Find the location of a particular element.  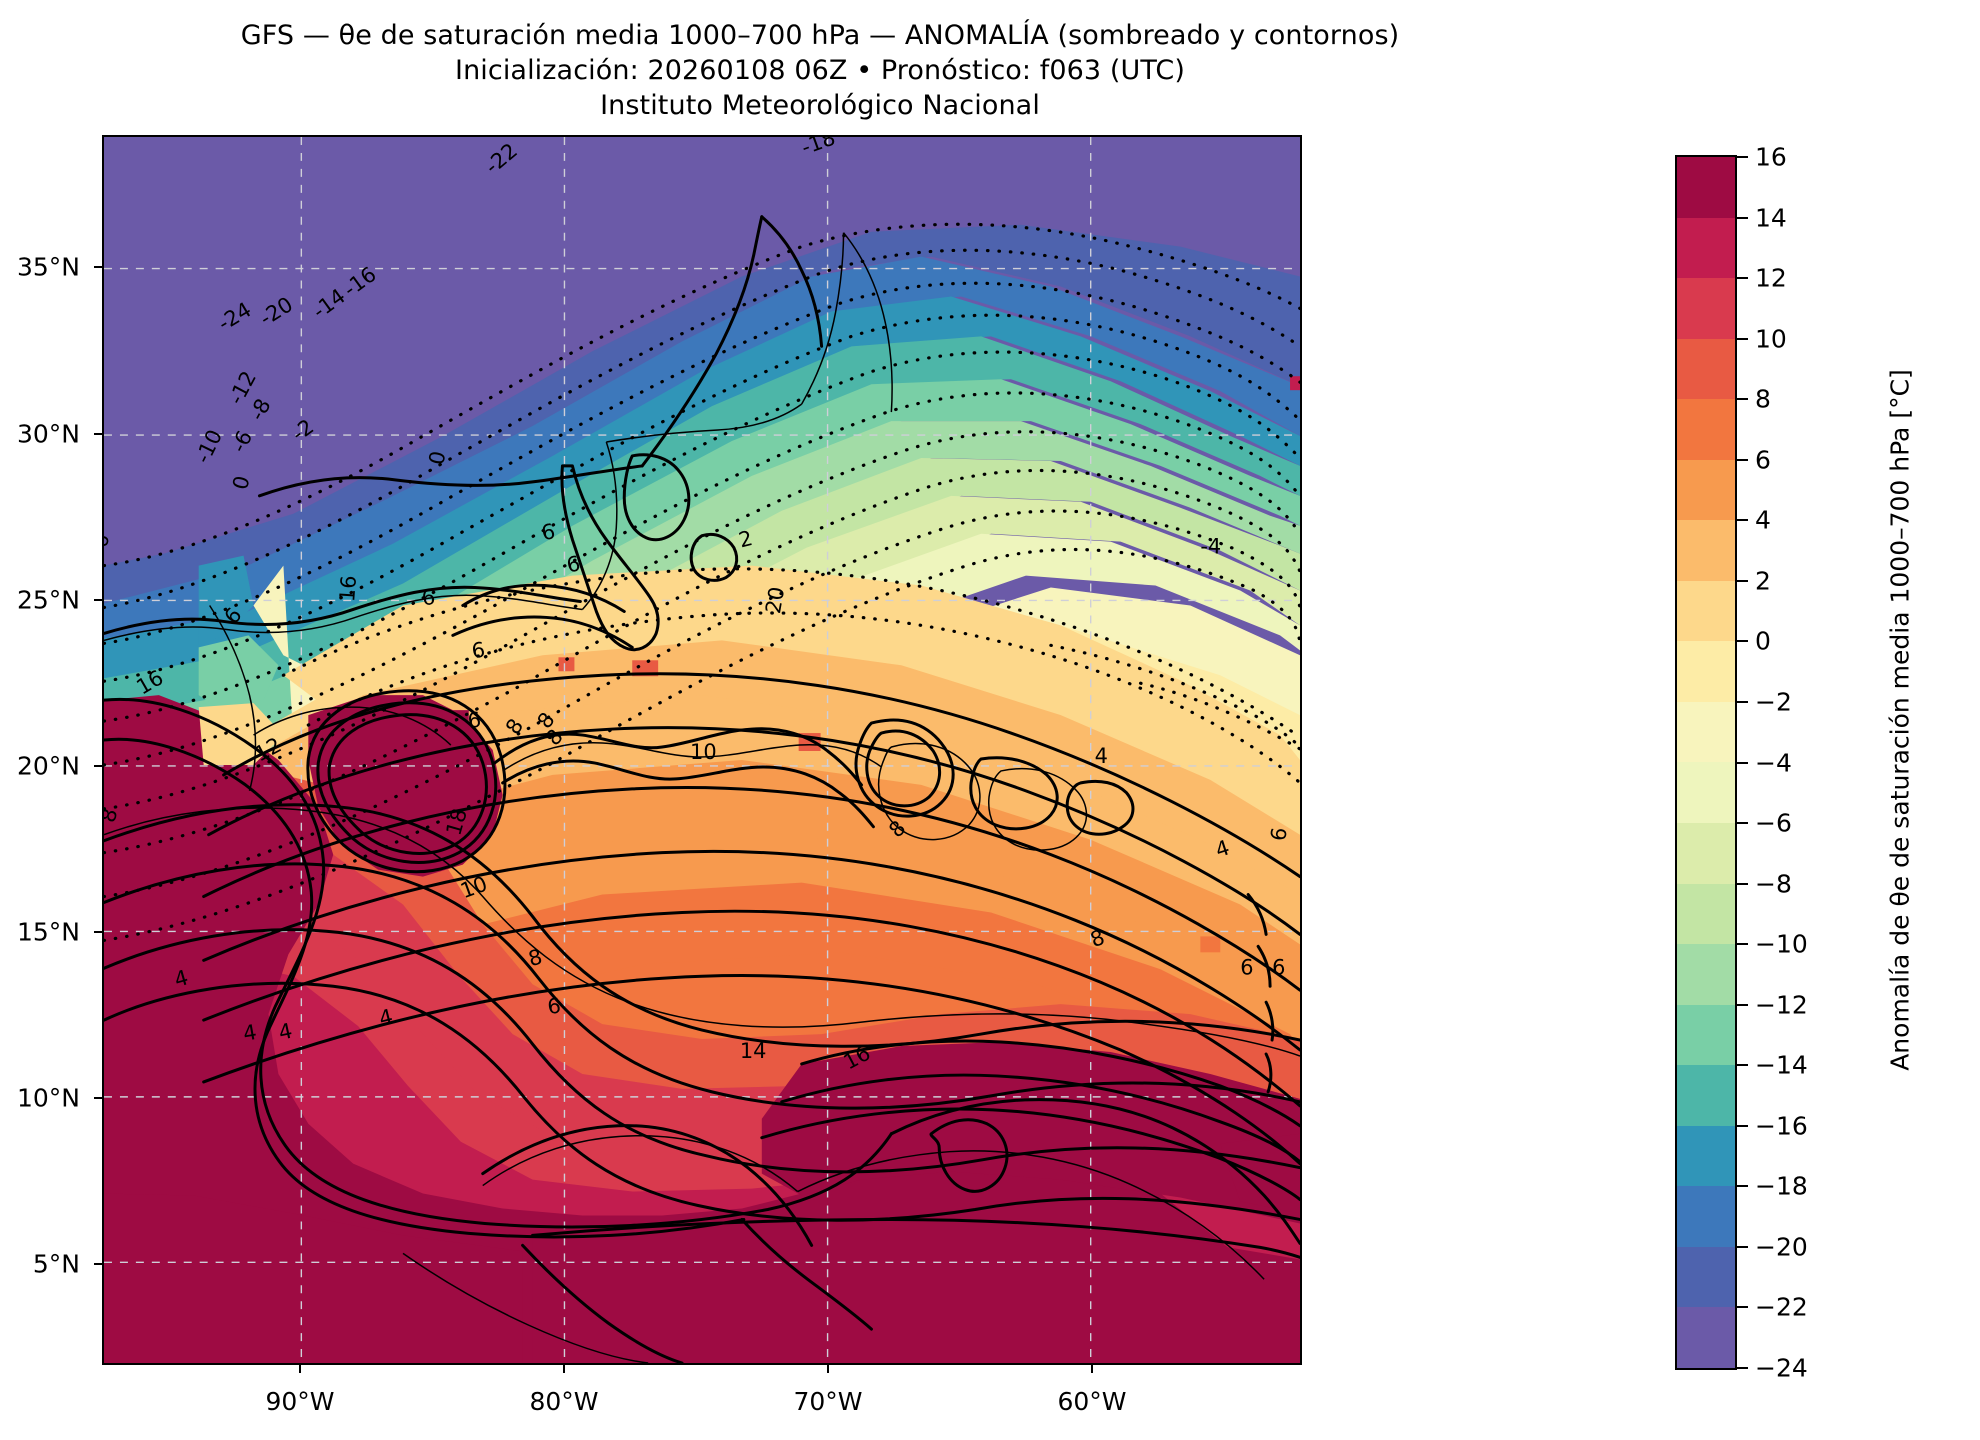

colorbar-tick-label: 12 is located at coordinates (1771, 278).